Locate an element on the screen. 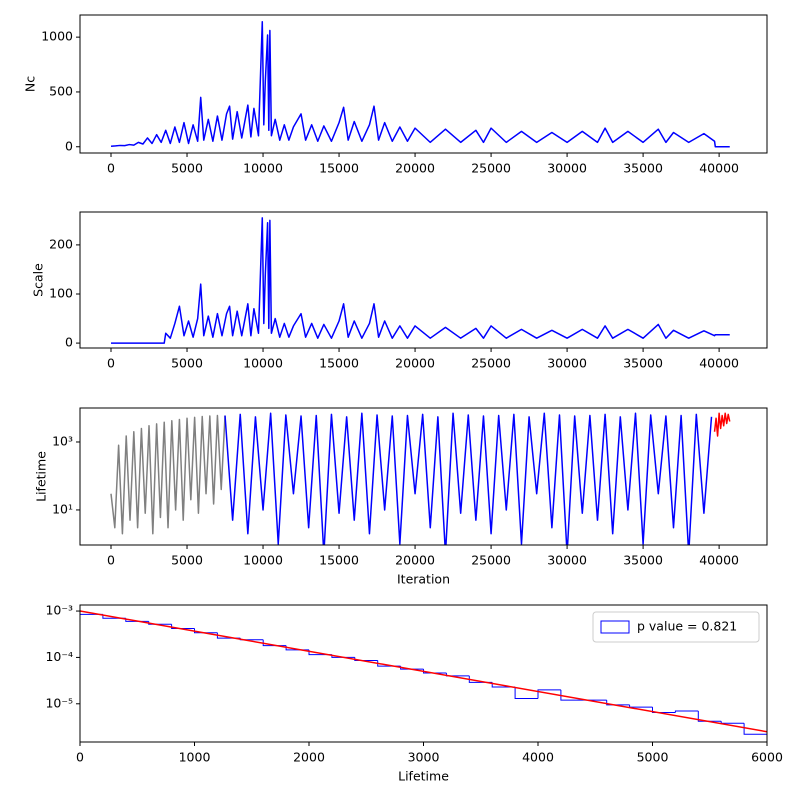 The height and width of the screenshot is (800, 800). fit-line is located at coordinates (423, 671).